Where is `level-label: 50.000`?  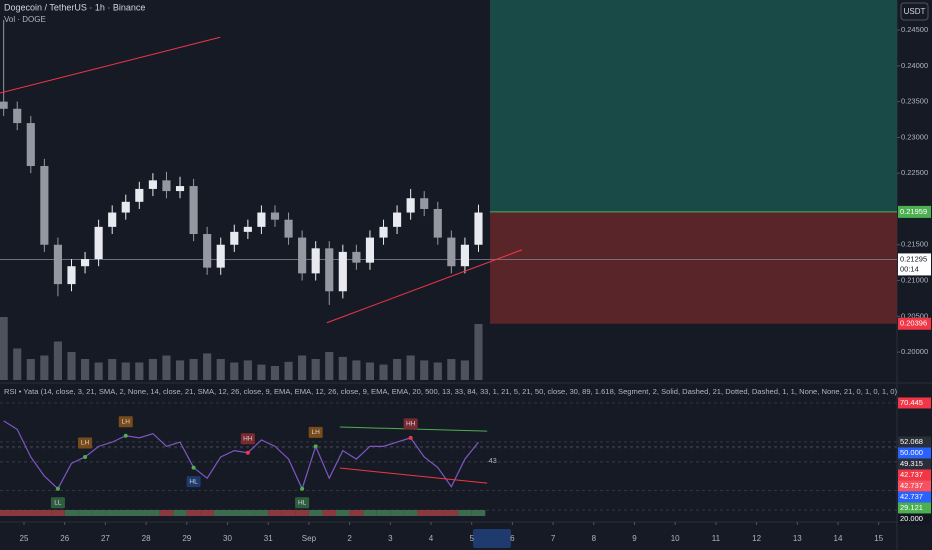
level-label: 50.000 is located at coordinates (911, 452).